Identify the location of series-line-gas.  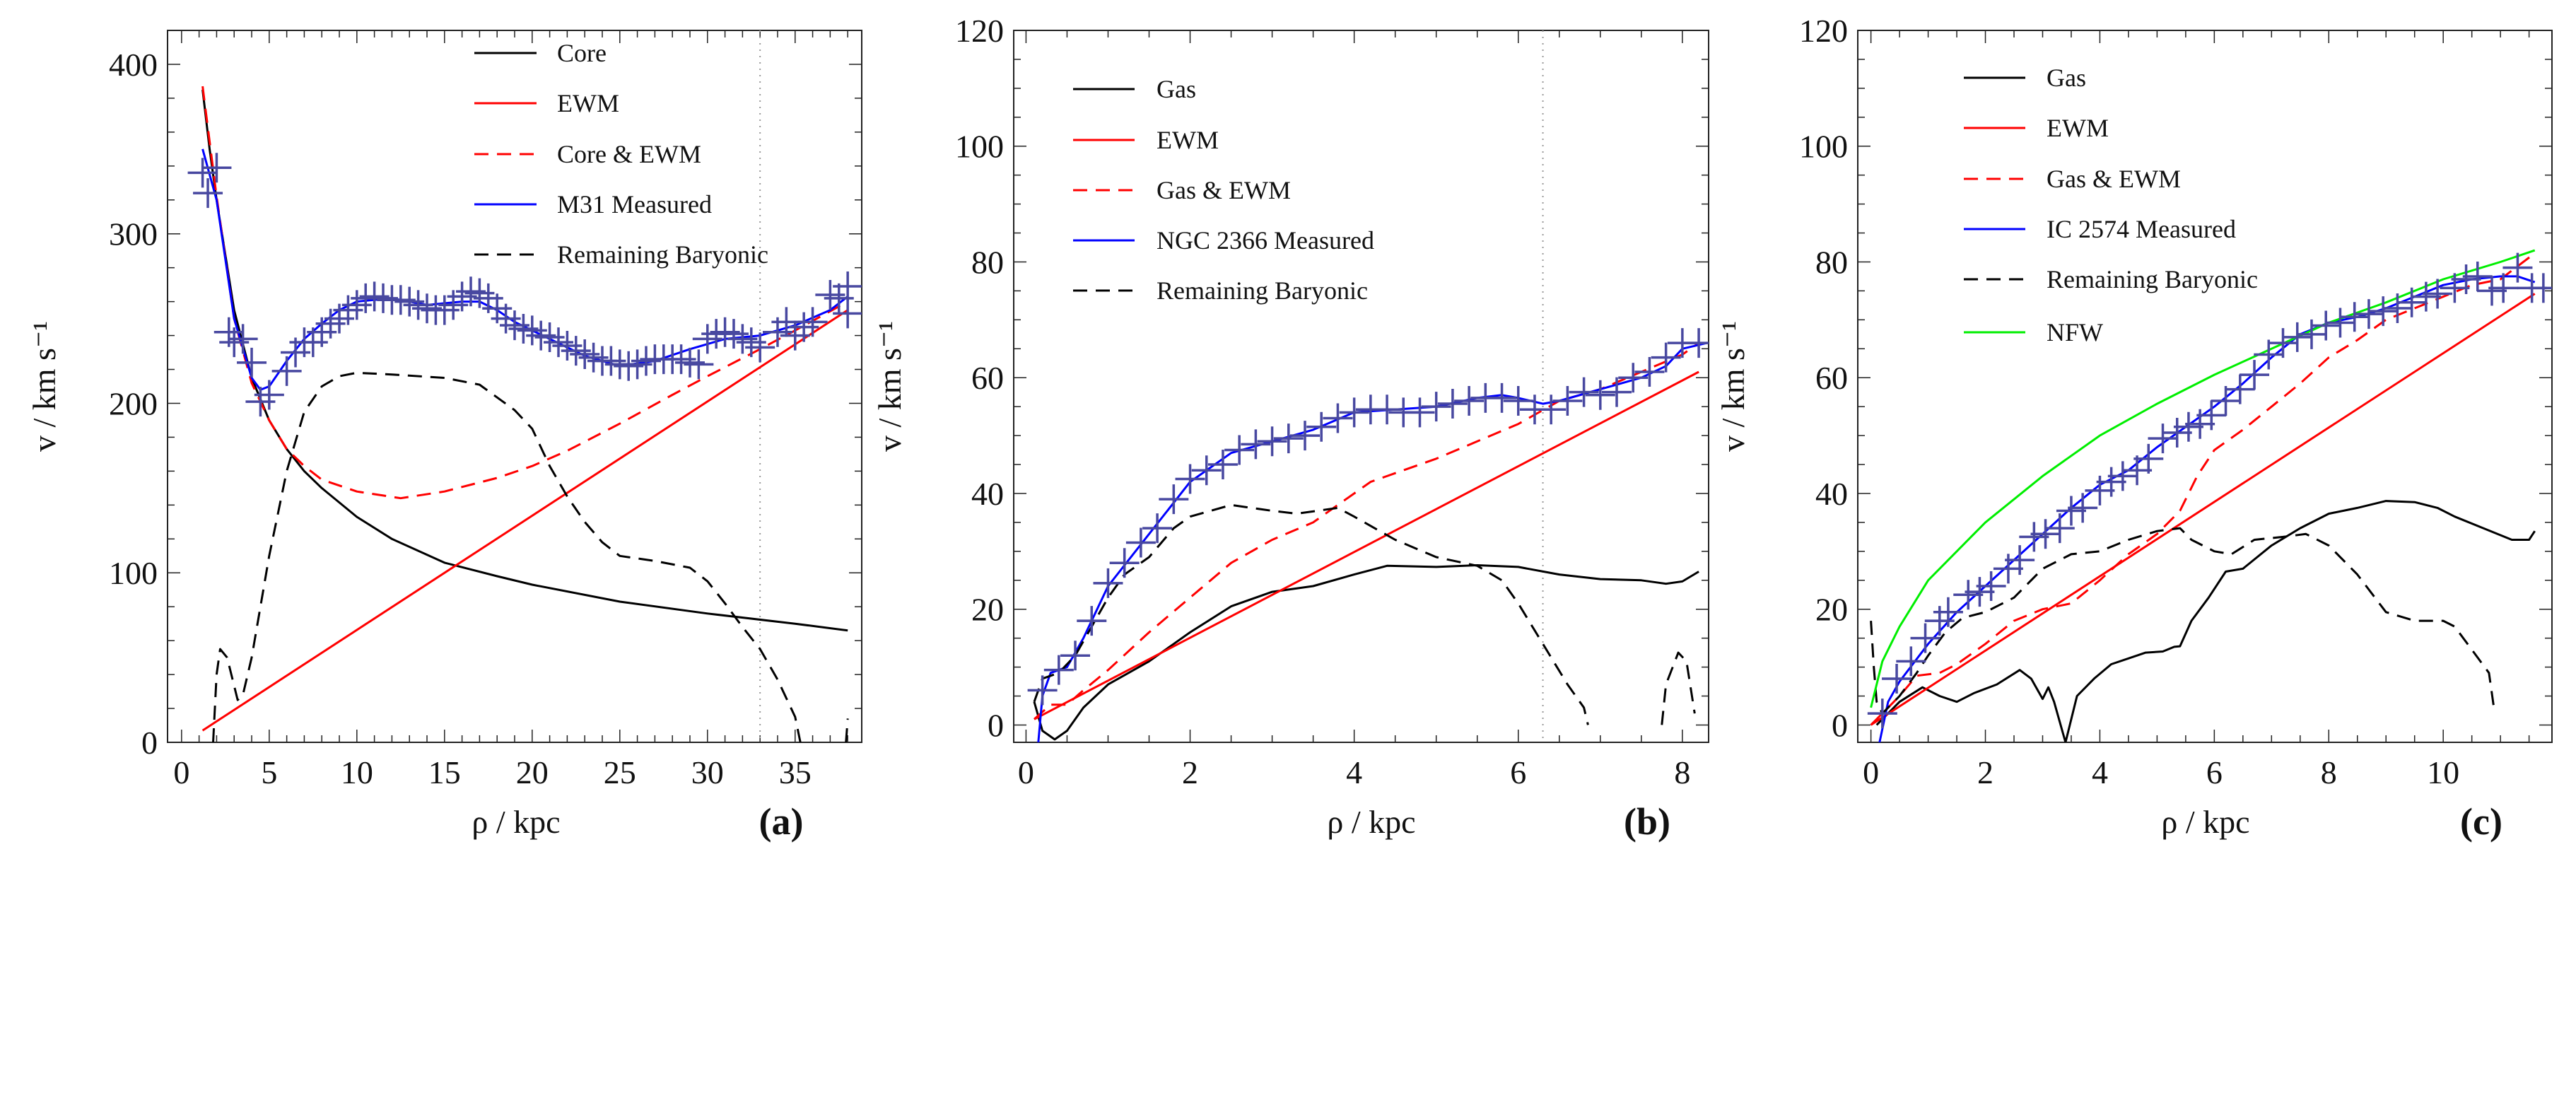
(1366, 652).